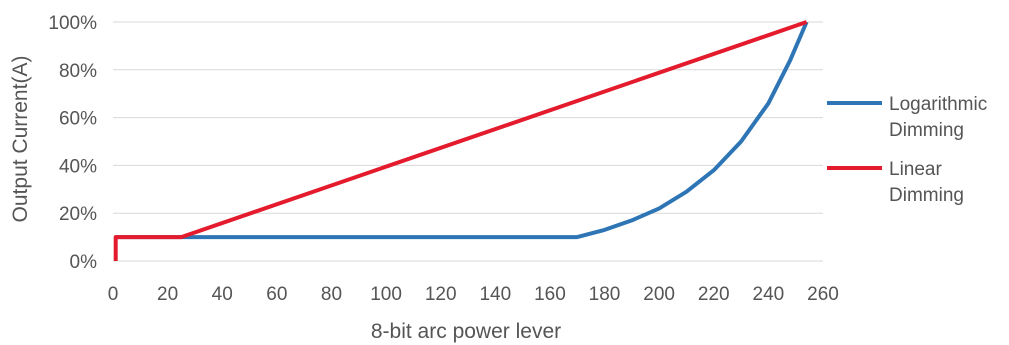 The height and width of the screenshot is (345, 1009). I want to click on y-tick-label: 20%, so click(78, 214).